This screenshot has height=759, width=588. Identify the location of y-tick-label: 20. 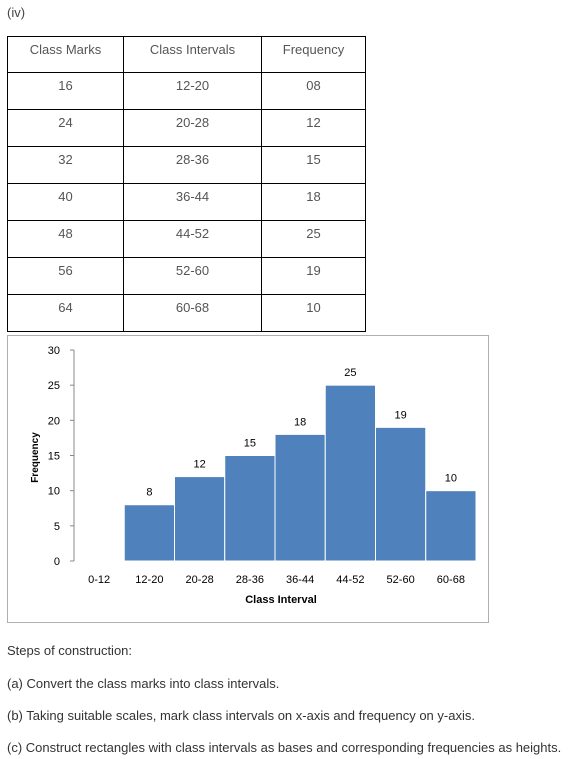
(54, 421).